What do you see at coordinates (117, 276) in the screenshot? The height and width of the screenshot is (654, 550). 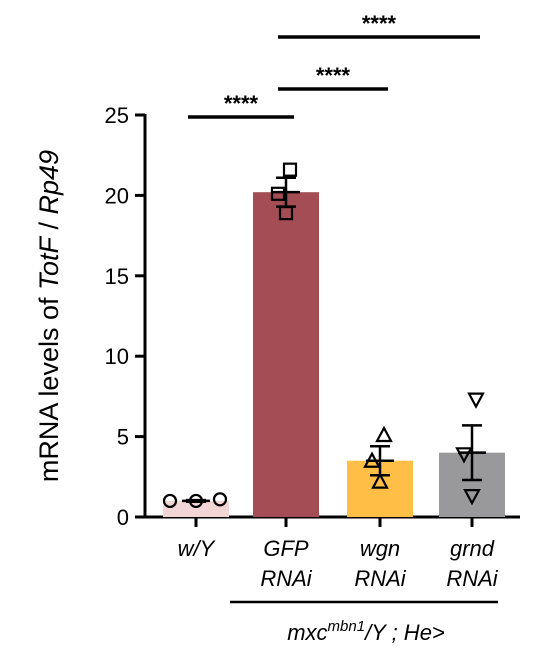 I see `y-tick-label: 15` at bounding box center [117, 276].